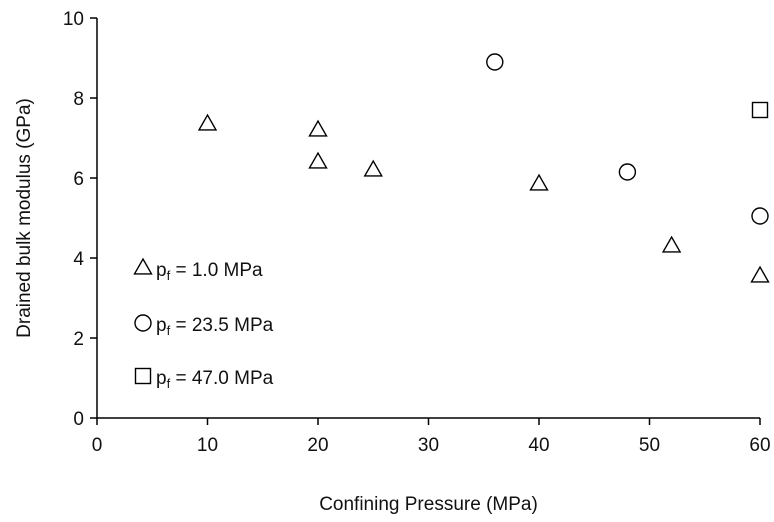  What do you see at coordinates (207, 445) in the screenshot?
I see `x-tick-label: 10` at bounding box center [207, 445].